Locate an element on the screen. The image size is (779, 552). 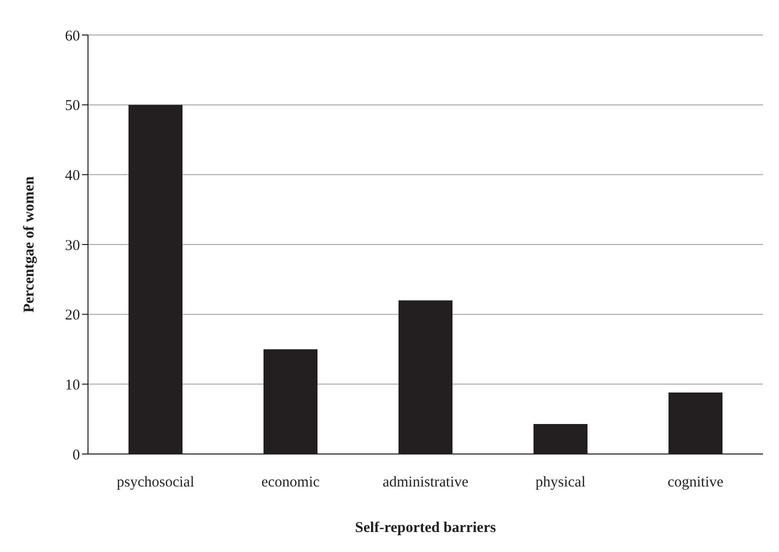
y-tick-label: 0 is located at coordinates (76, 455).